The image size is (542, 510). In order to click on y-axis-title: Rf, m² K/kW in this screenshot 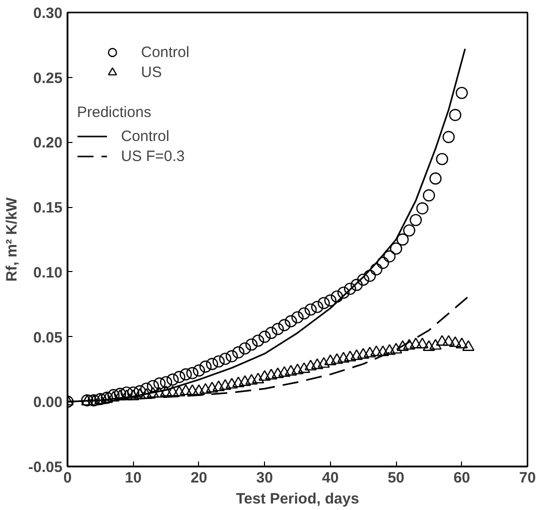, I will do `click(11, 239)`.